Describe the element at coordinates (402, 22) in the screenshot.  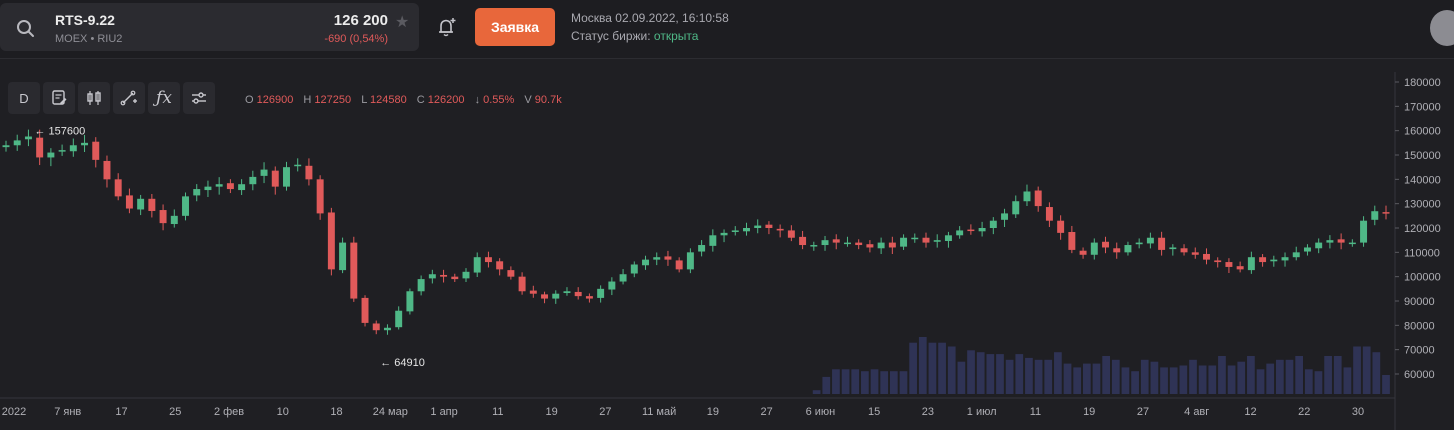
I see `star-icon: ★` at that location.